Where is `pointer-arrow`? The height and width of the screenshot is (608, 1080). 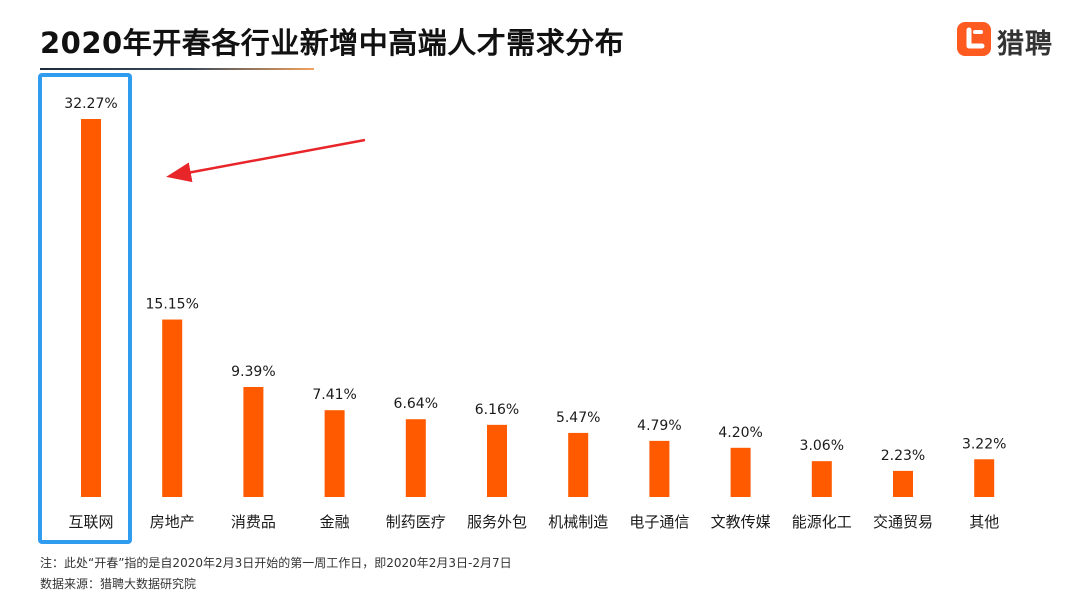
pointer-arrow is located at coordinates (266, 160).